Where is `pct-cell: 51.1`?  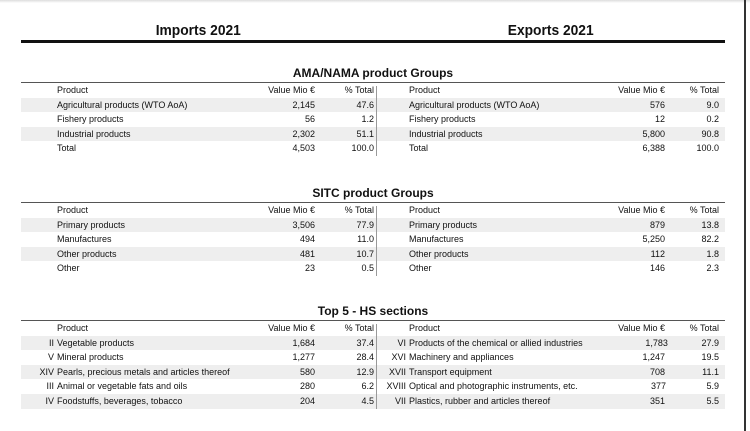 pct-cell: 51.1 is located at coordinates (365, 133).